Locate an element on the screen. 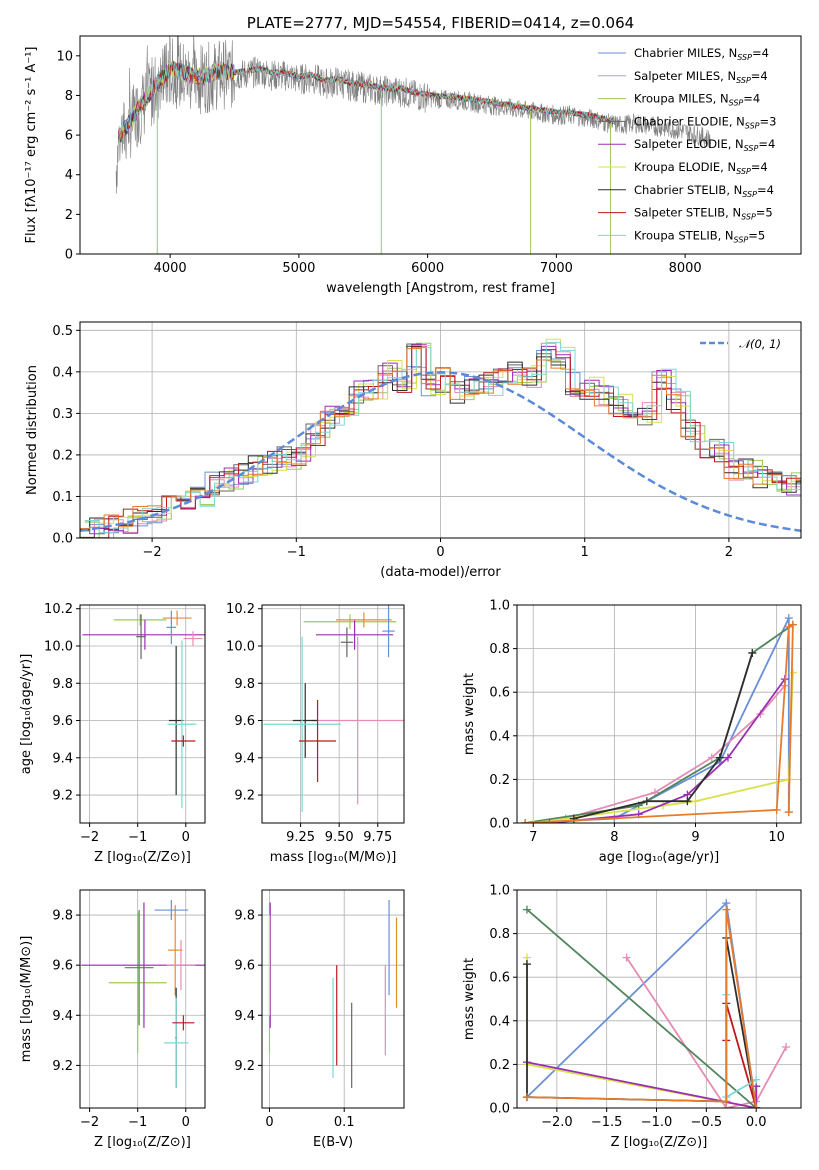 This screenshot has height=1170, width=819. legend-label: Salpeter STELIB, NSSP=5 is located at coordinates (703, 214).